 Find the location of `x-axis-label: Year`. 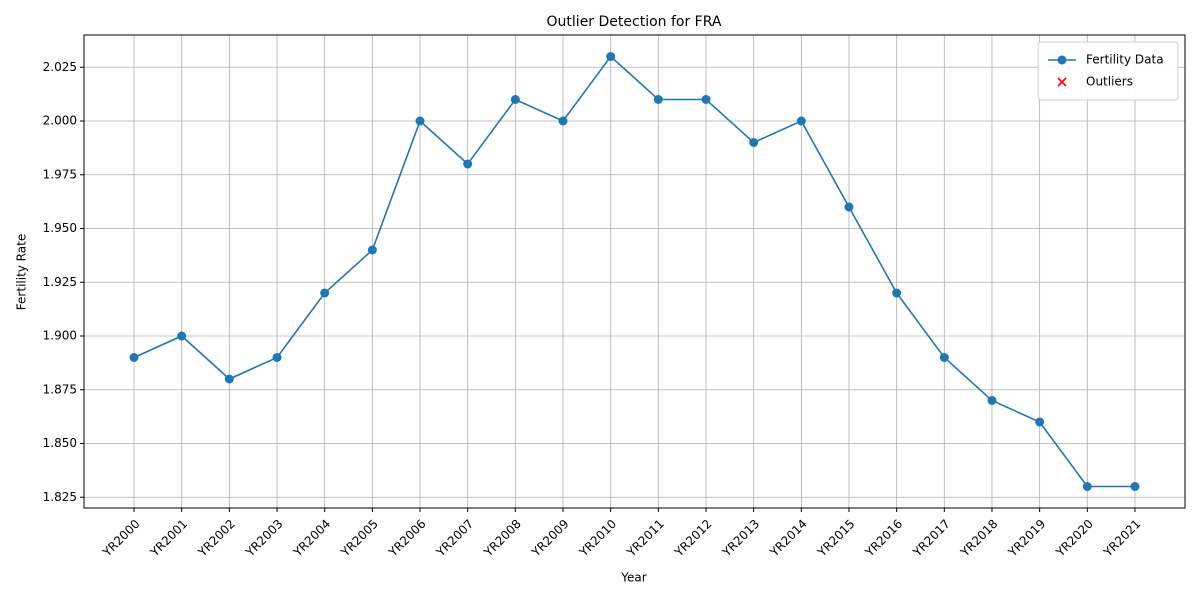

x-axis-label: Year is located at coordinates (633, 578).